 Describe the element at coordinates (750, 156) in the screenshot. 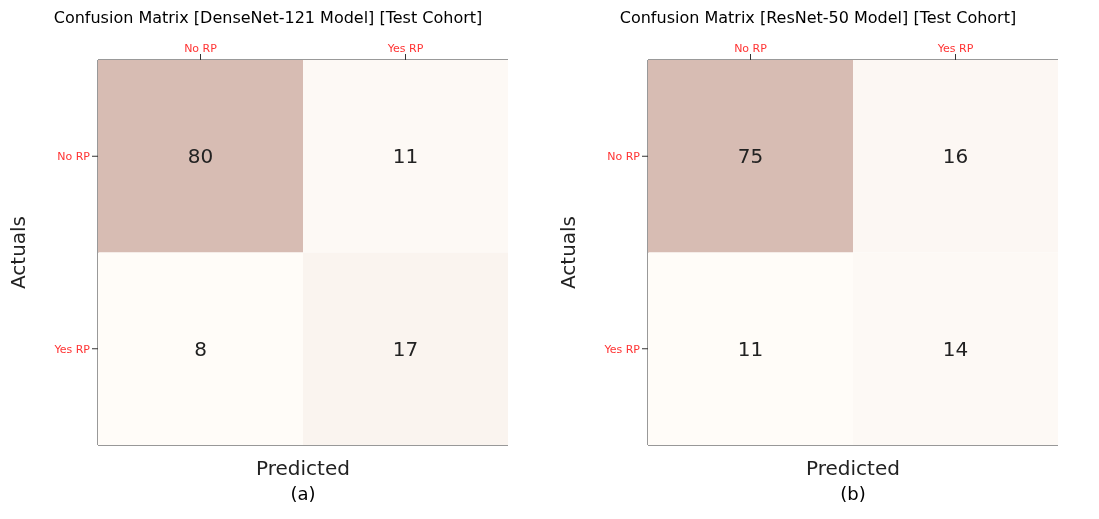

I see `data-label: 75` at that location.